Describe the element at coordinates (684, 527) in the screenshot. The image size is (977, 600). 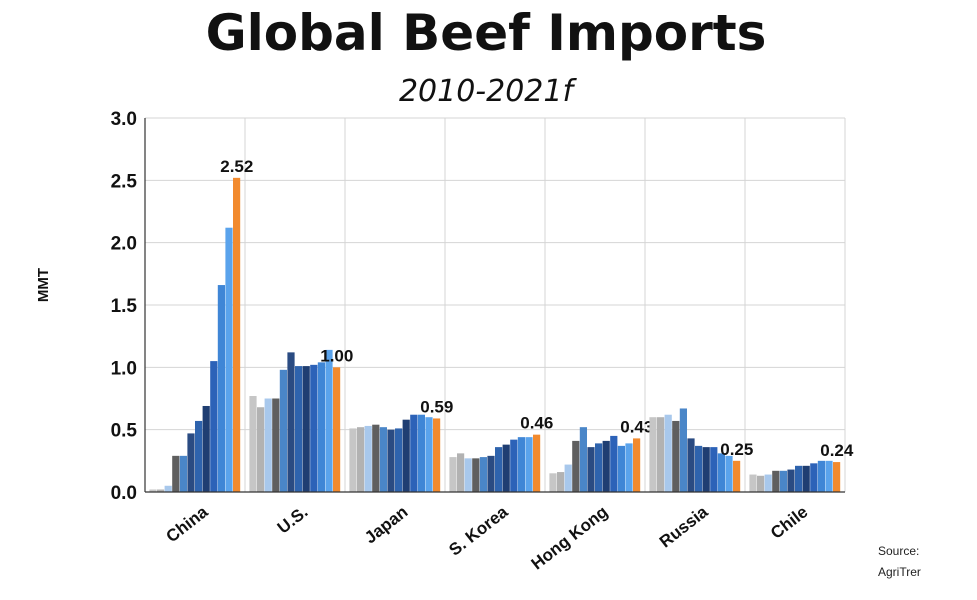
I see `x-tick-label: Russia` at that location.